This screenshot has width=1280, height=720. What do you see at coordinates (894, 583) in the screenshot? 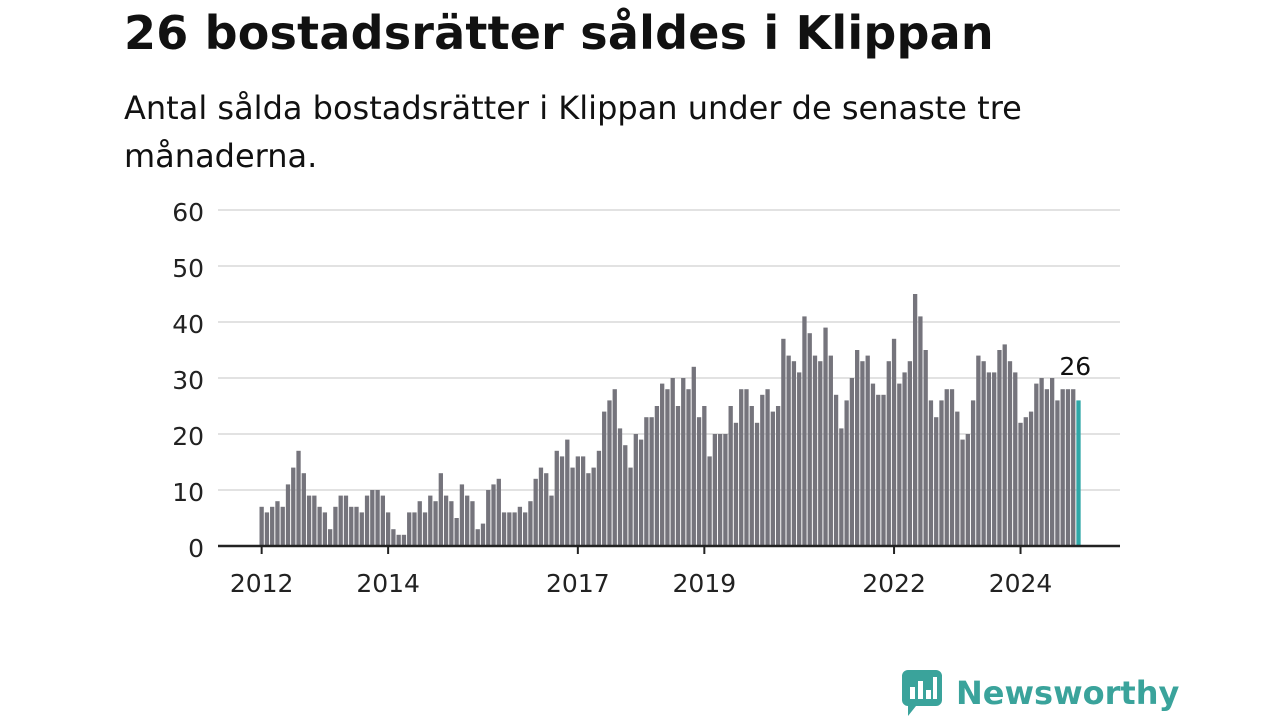
I see `x-tick-label: 2022` at bounding box center [894, 583].